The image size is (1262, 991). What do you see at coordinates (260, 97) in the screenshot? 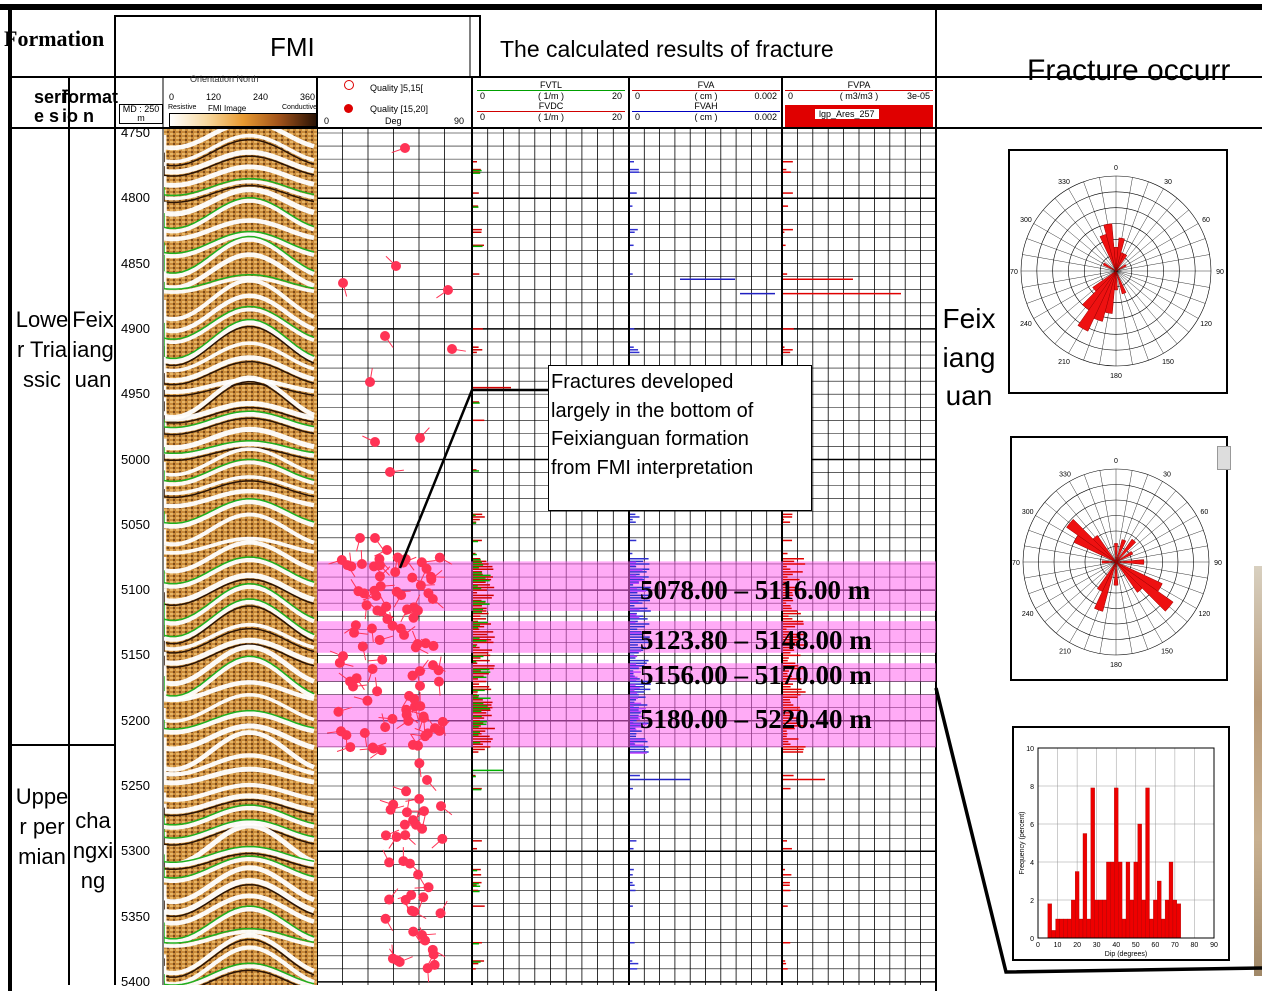
I see `azimuth-tick: 240` at bounding box center [260, 97].